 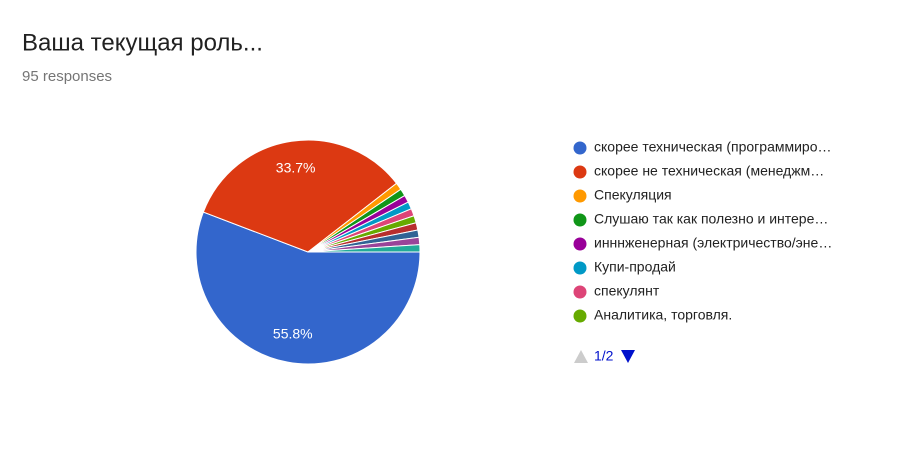 I want to click on slice-label: 33.7%, so click(x=296, y=168).